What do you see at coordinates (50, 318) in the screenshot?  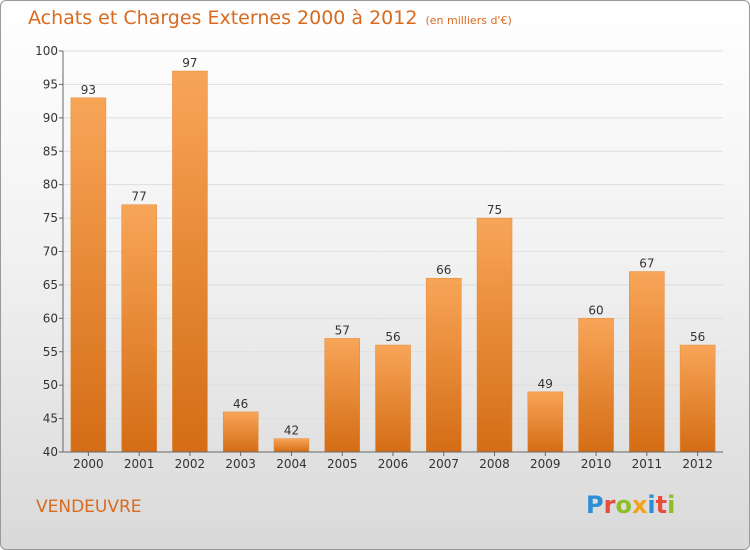 I see `y-tick-label: 60` at bounding box center [50, 318].